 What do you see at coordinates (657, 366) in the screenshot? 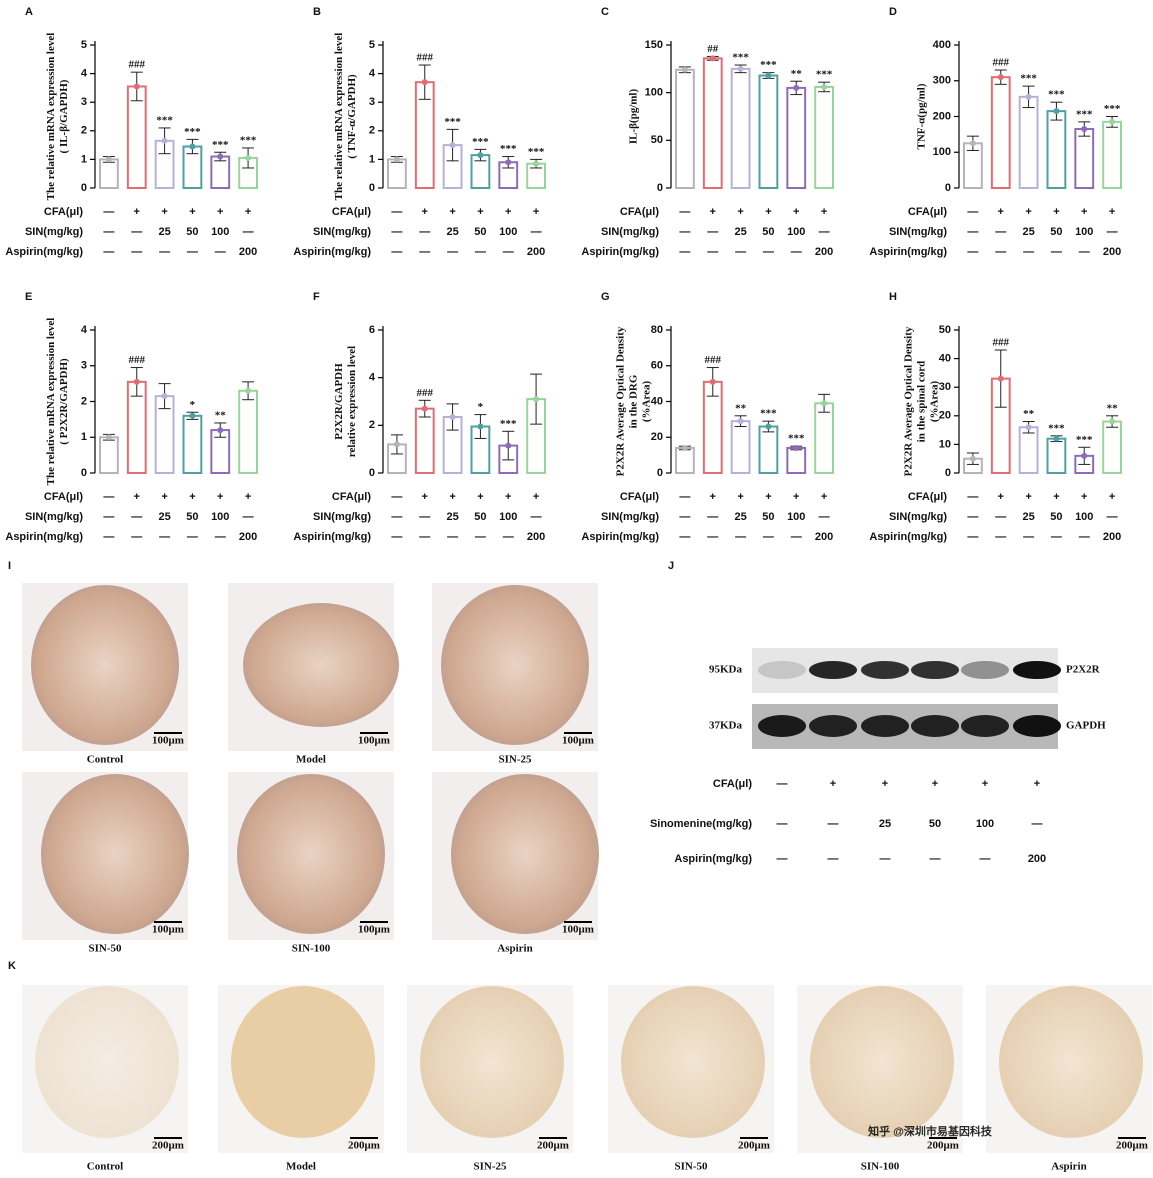
I see `y-tick-label: 60` at bounding box center [657, 366].